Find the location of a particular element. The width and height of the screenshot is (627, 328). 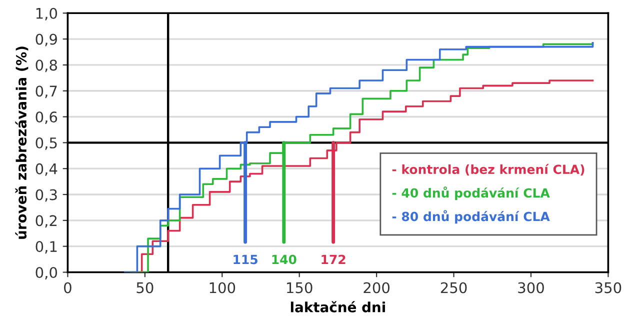

y-tick-label: 0,3 is located at coordinates (46, 195).